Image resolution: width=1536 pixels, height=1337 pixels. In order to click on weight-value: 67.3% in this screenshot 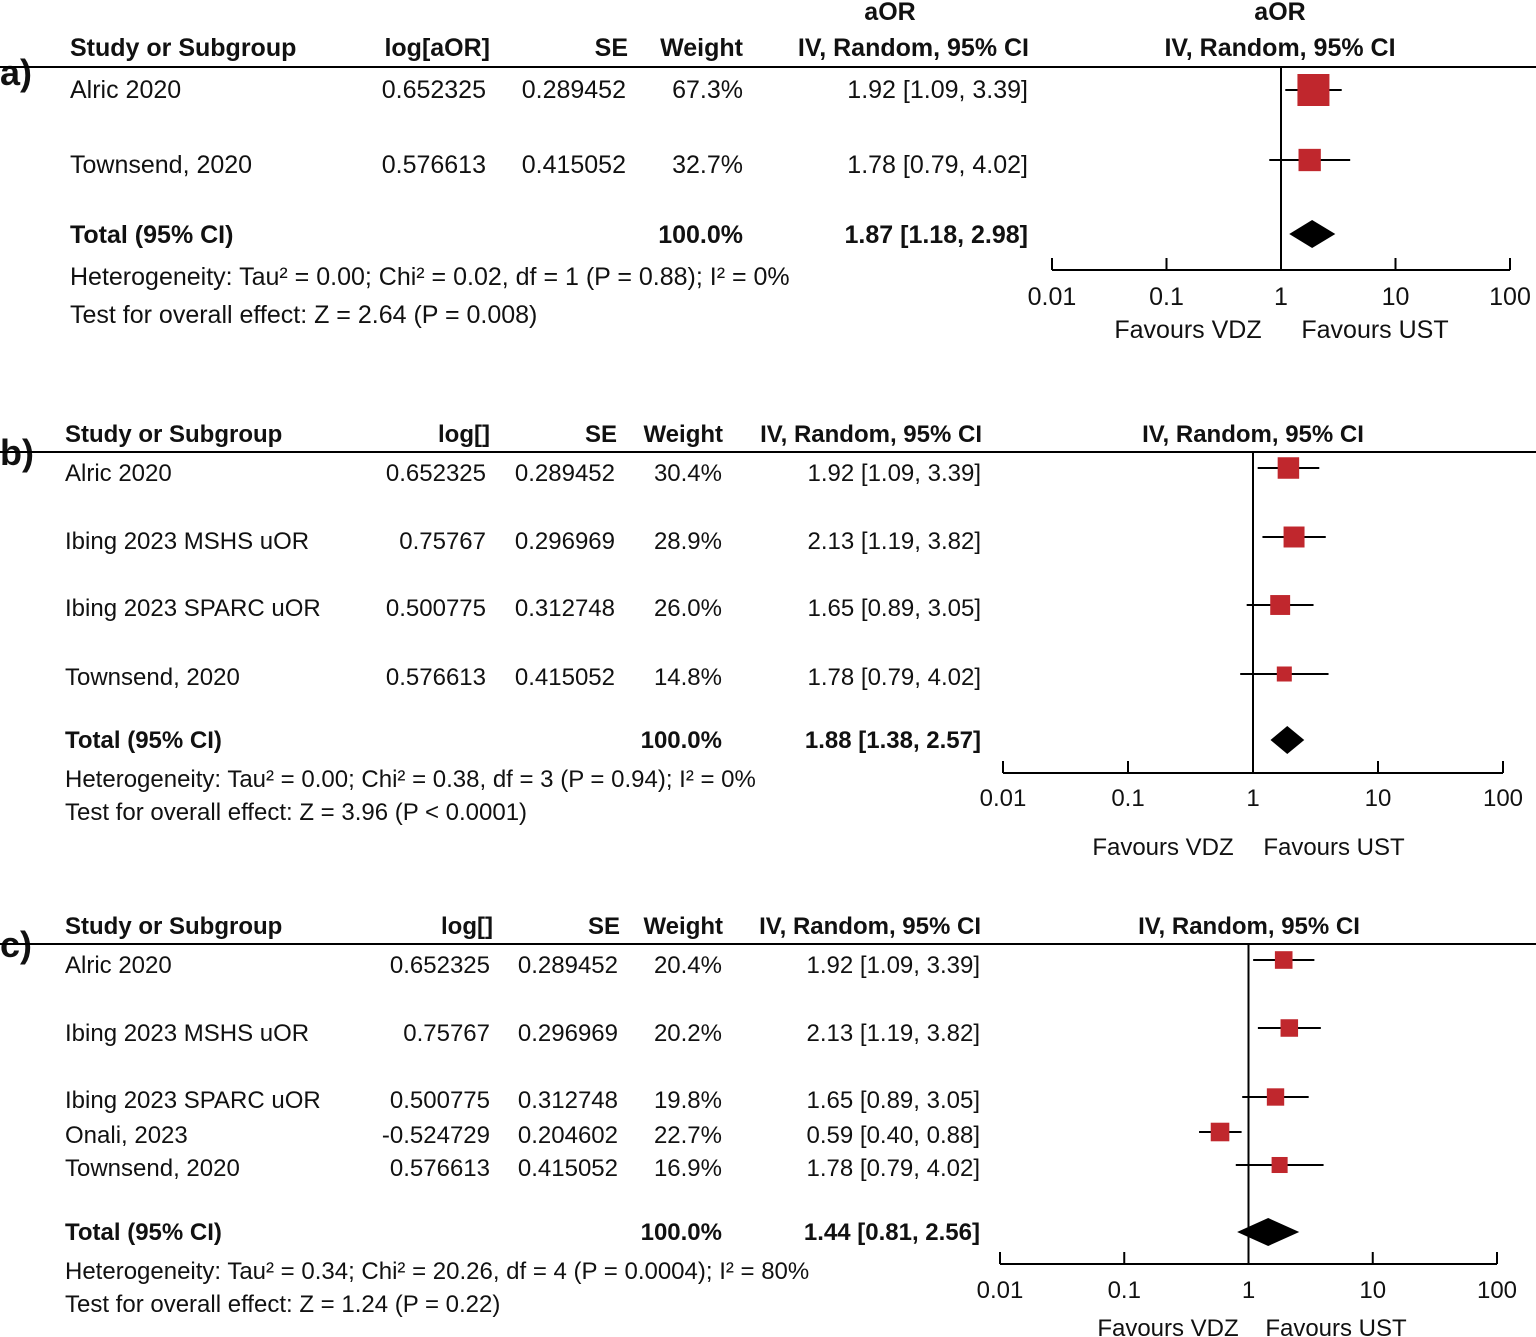, I will do `click(707, 90)`.